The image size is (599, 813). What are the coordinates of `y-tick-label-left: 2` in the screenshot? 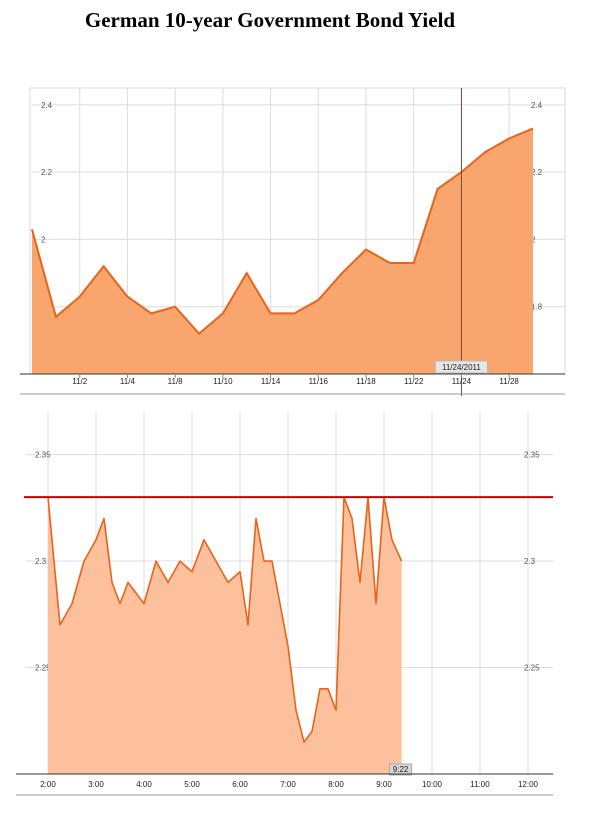 It's located at (43, 239).